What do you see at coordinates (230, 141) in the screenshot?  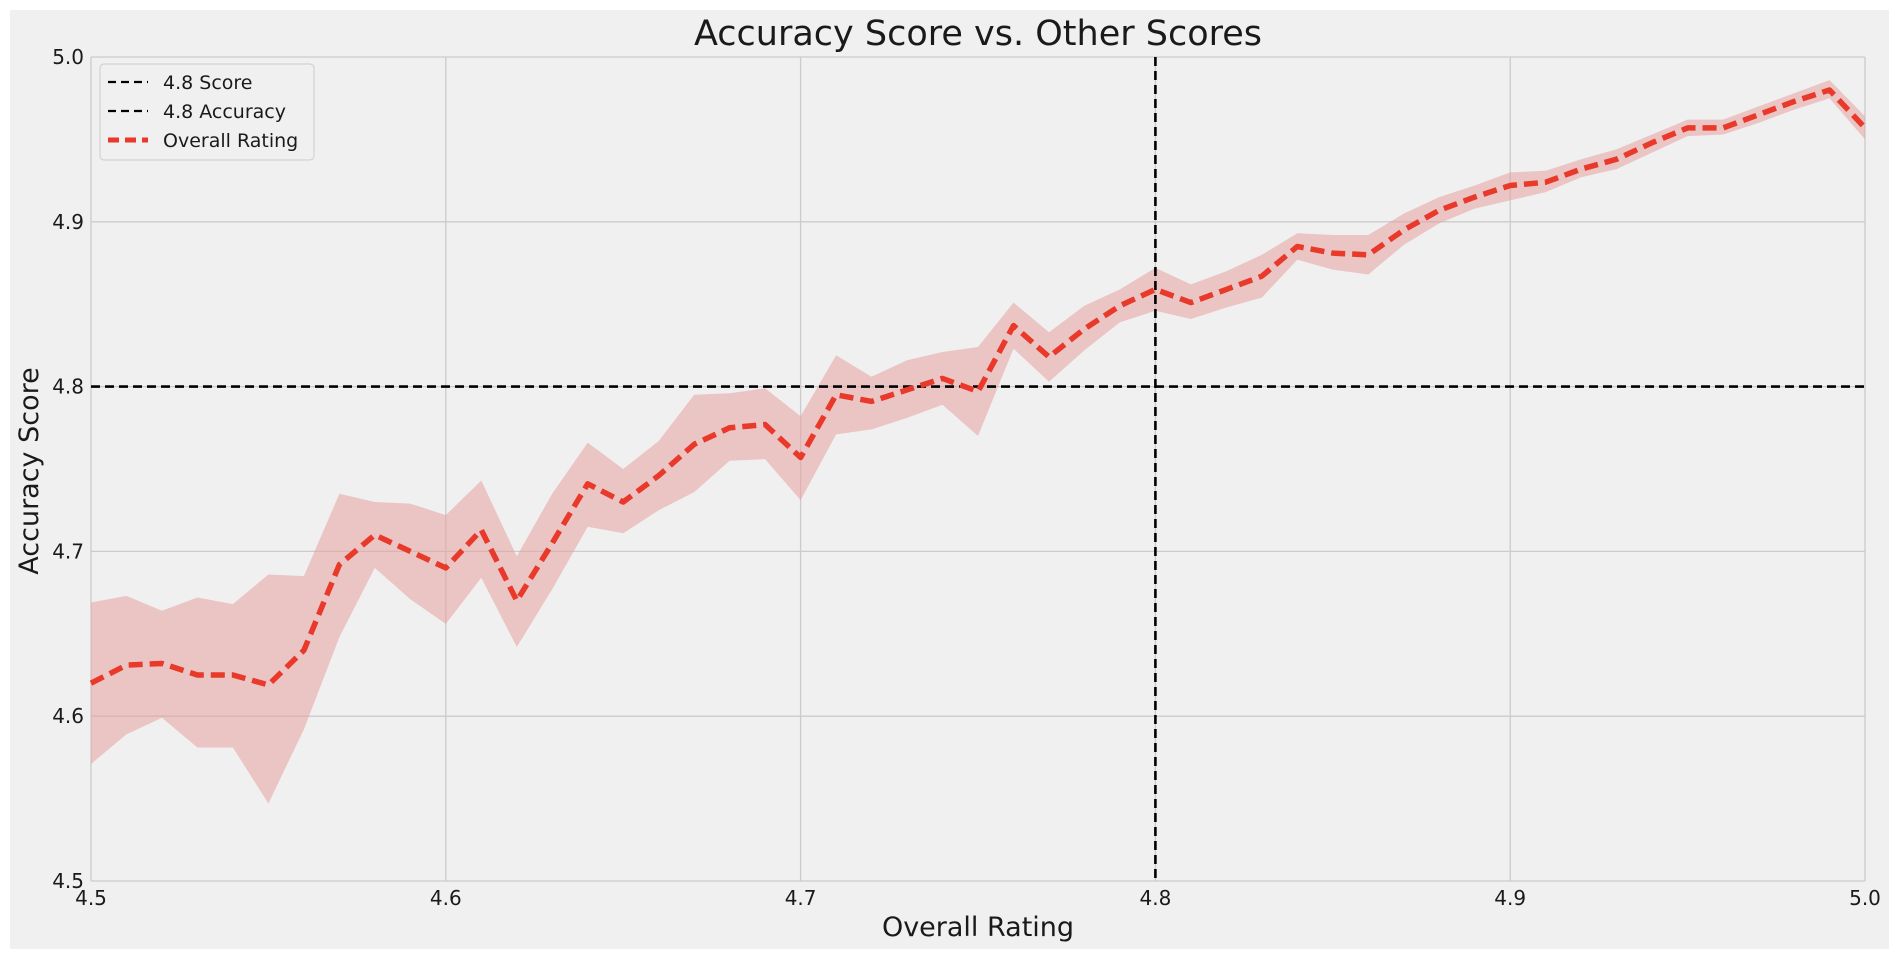 I see `legend-label-overall-rating: Overall Rating` at bounding box center [230, 141].